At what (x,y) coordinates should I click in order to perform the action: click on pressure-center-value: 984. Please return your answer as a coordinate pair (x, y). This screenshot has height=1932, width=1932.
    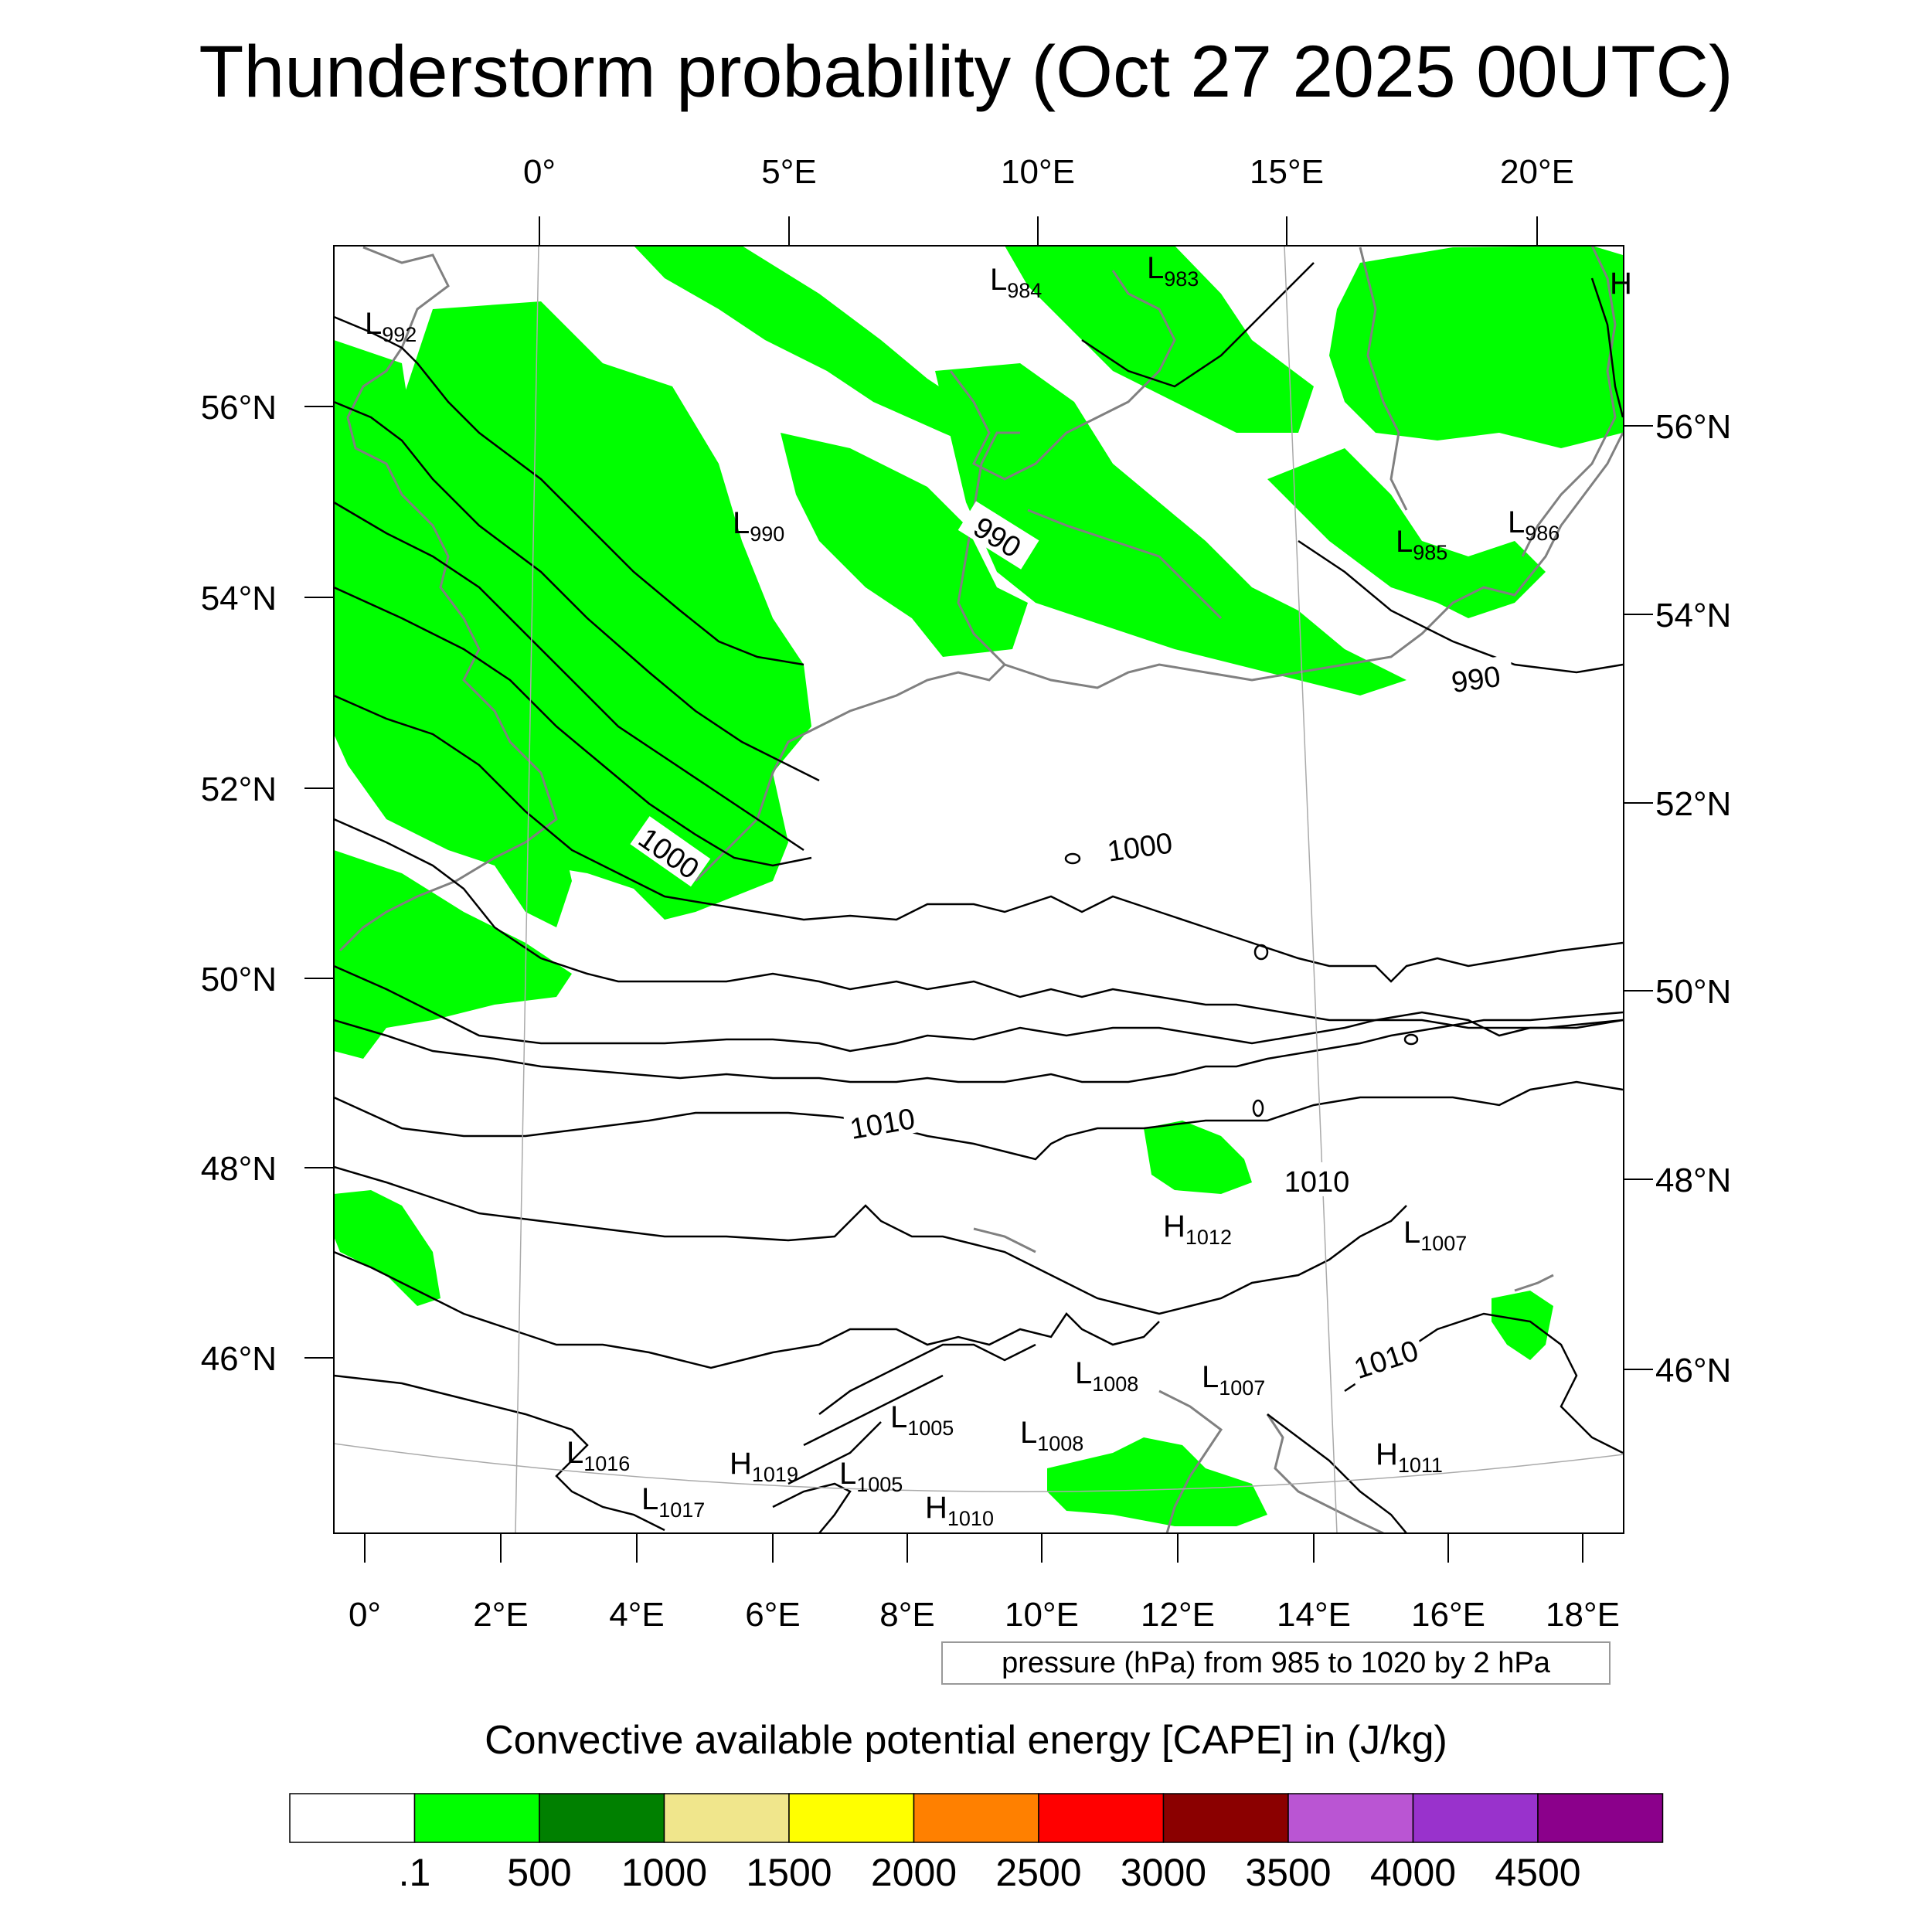
    Looking at the image, I should click on (1024, 291).